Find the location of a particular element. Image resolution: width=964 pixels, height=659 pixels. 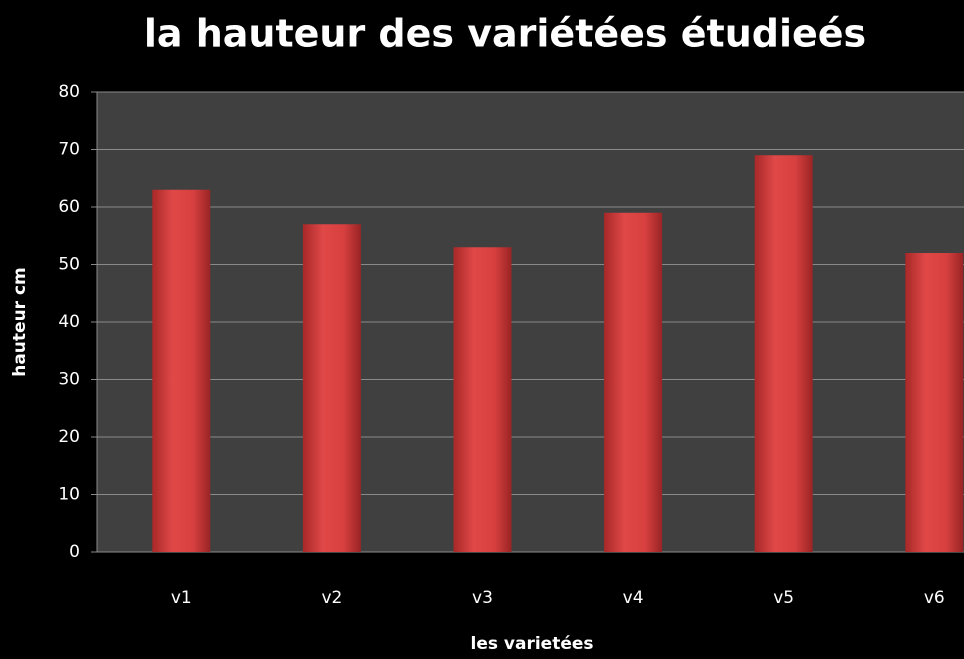

x-tick-label: v4 is located at coordinates (633, 598).